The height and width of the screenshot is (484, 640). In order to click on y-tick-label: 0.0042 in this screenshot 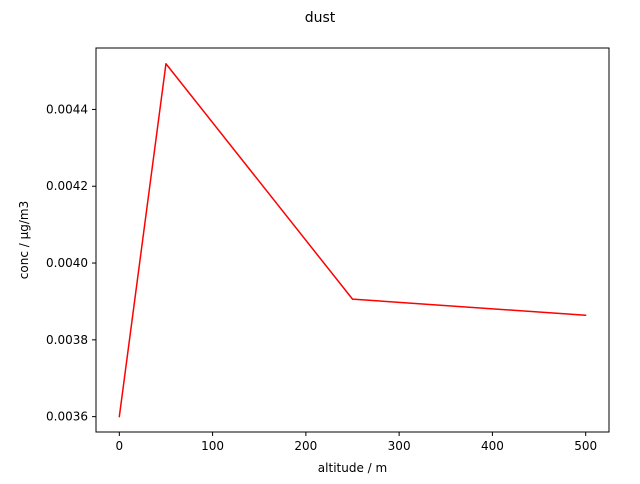, I will do `click(67, 186)`.